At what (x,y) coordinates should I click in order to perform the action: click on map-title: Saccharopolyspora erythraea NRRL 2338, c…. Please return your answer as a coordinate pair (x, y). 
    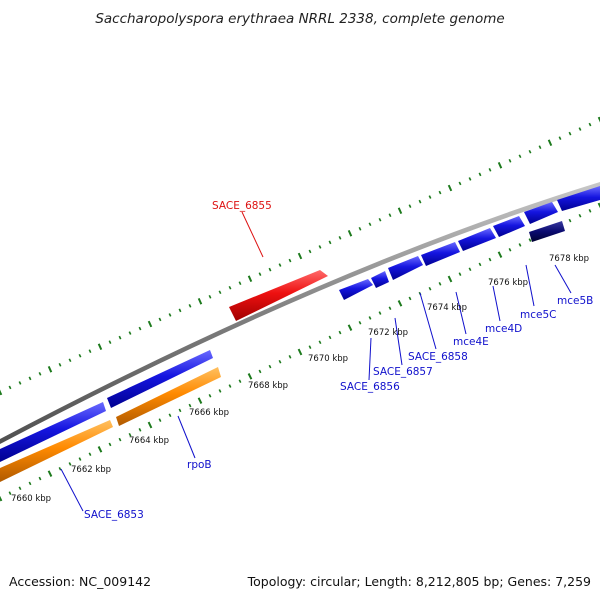
    Looking at the image, I should click on (299, 19).